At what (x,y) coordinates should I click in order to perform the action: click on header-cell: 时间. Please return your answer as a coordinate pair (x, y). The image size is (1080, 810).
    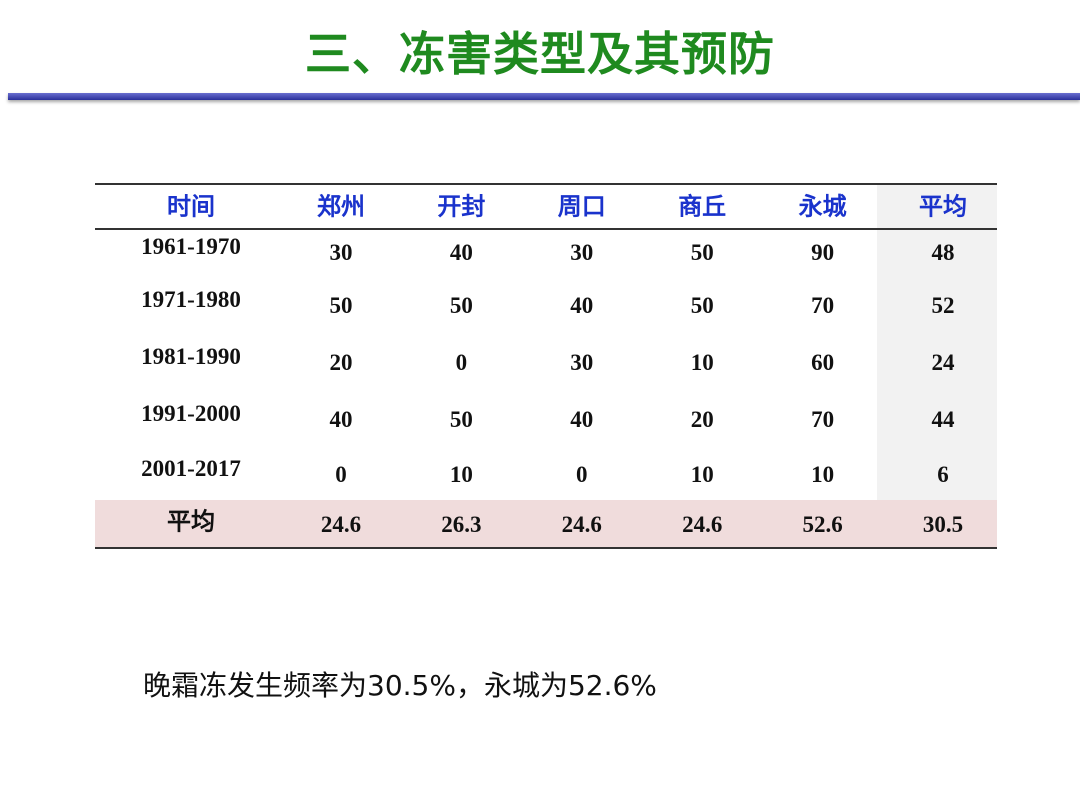
    Looking at the image, I should click on (191, 206).